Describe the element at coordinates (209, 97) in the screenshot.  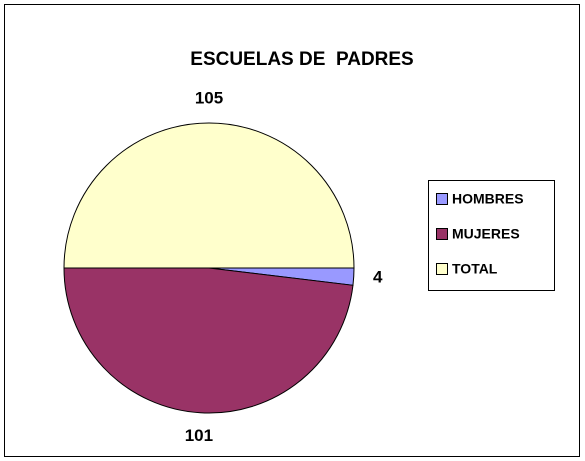
I see `data-label: 105` at that location.